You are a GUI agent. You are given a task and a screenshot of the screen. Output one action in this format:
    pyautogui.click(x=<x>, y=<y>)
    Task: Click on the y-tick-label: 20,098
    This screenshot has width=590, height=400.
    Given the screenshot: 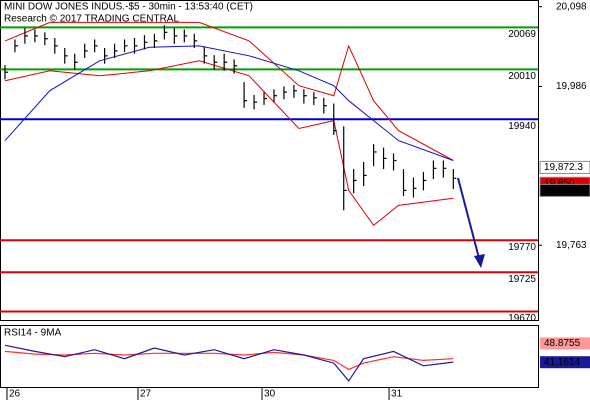 What is the action you would take?
    pyautogui.click(x=571, y=6)
    